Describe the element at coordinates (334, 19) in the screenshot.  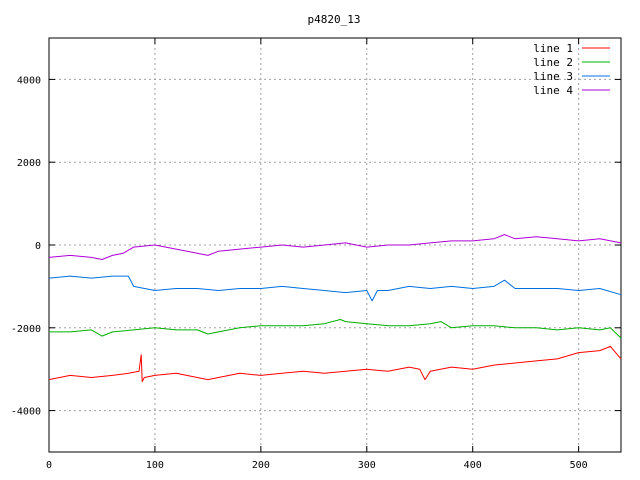
I see `chart-title: p4820_13` at that location.